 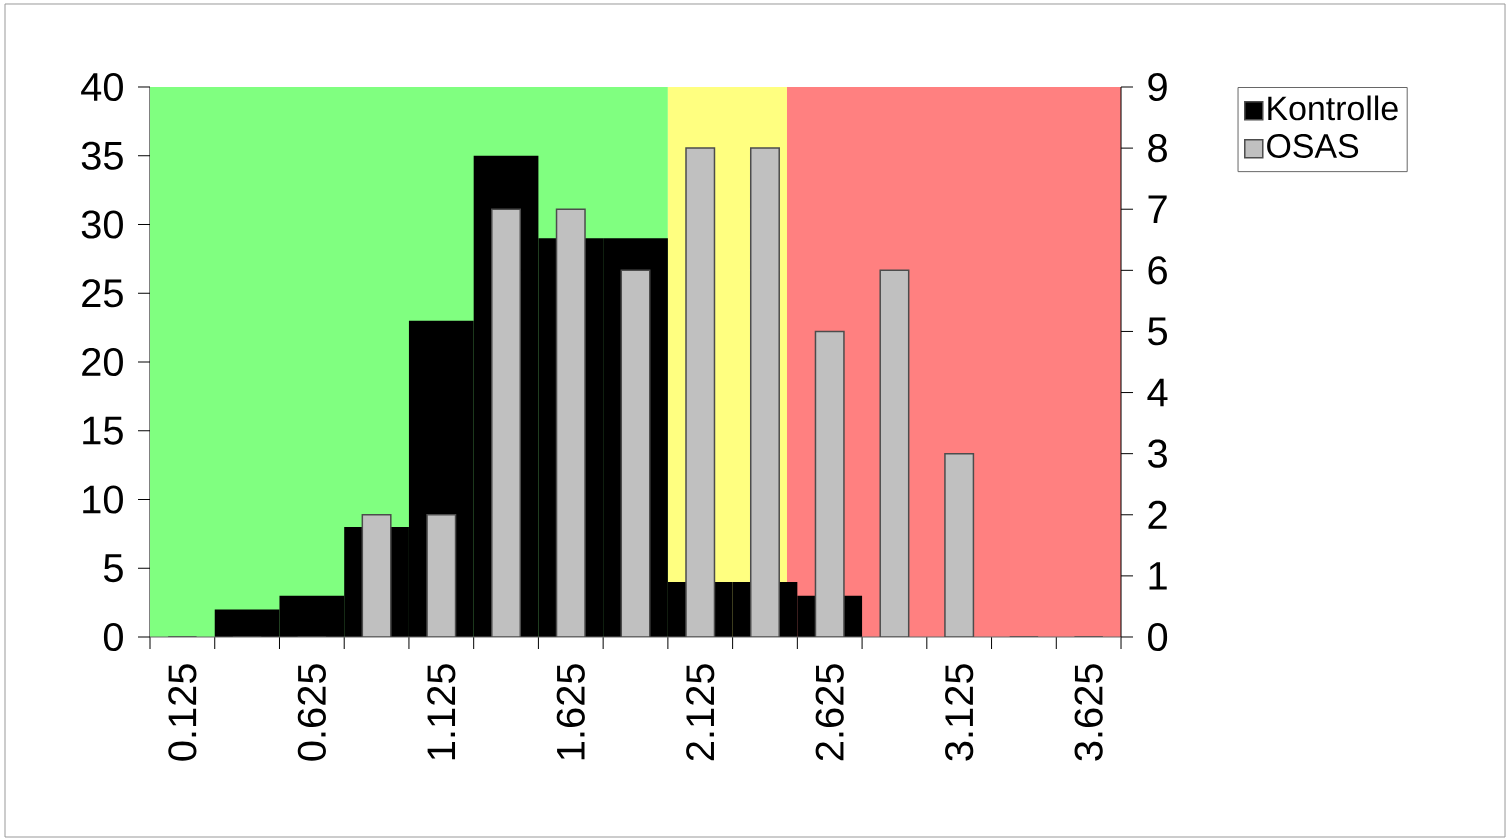 I want to click on x-tick-label: 0.125, so click(x=182, y=712).